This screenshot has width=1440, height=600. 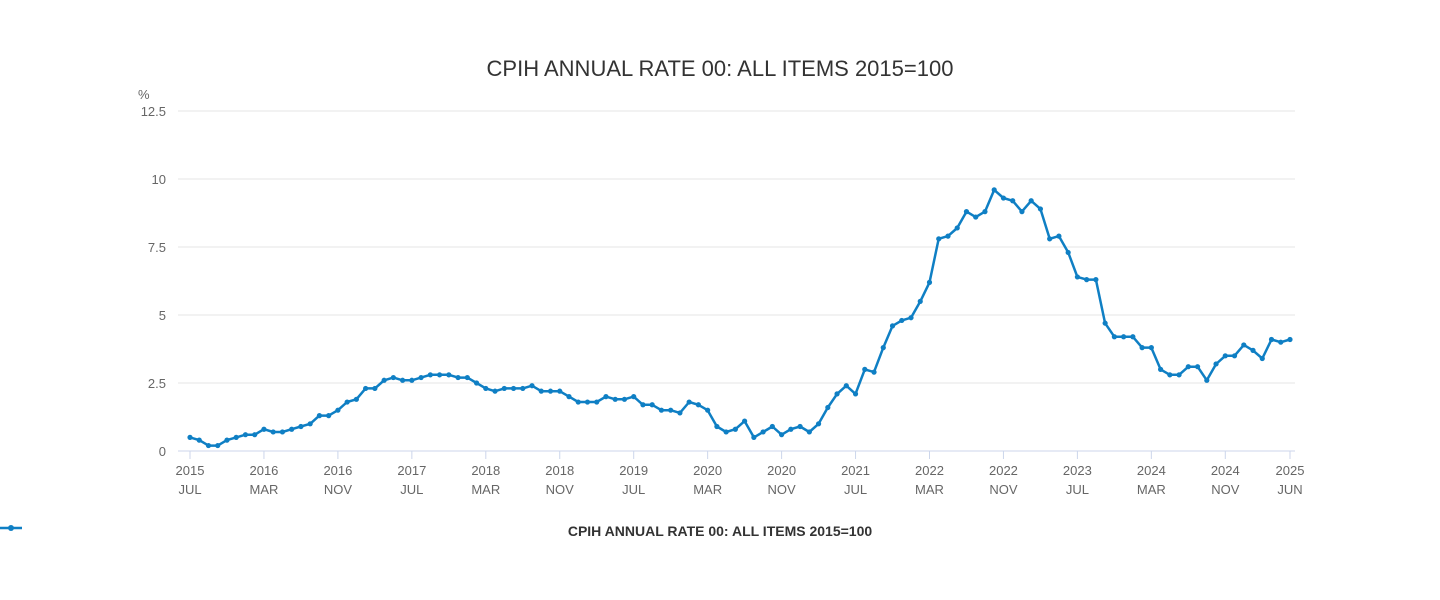 What do you see at coordinates (157, 383) in the screenshot?
I see `y-tick-label: 2.5` at bounding box center [157, 383].